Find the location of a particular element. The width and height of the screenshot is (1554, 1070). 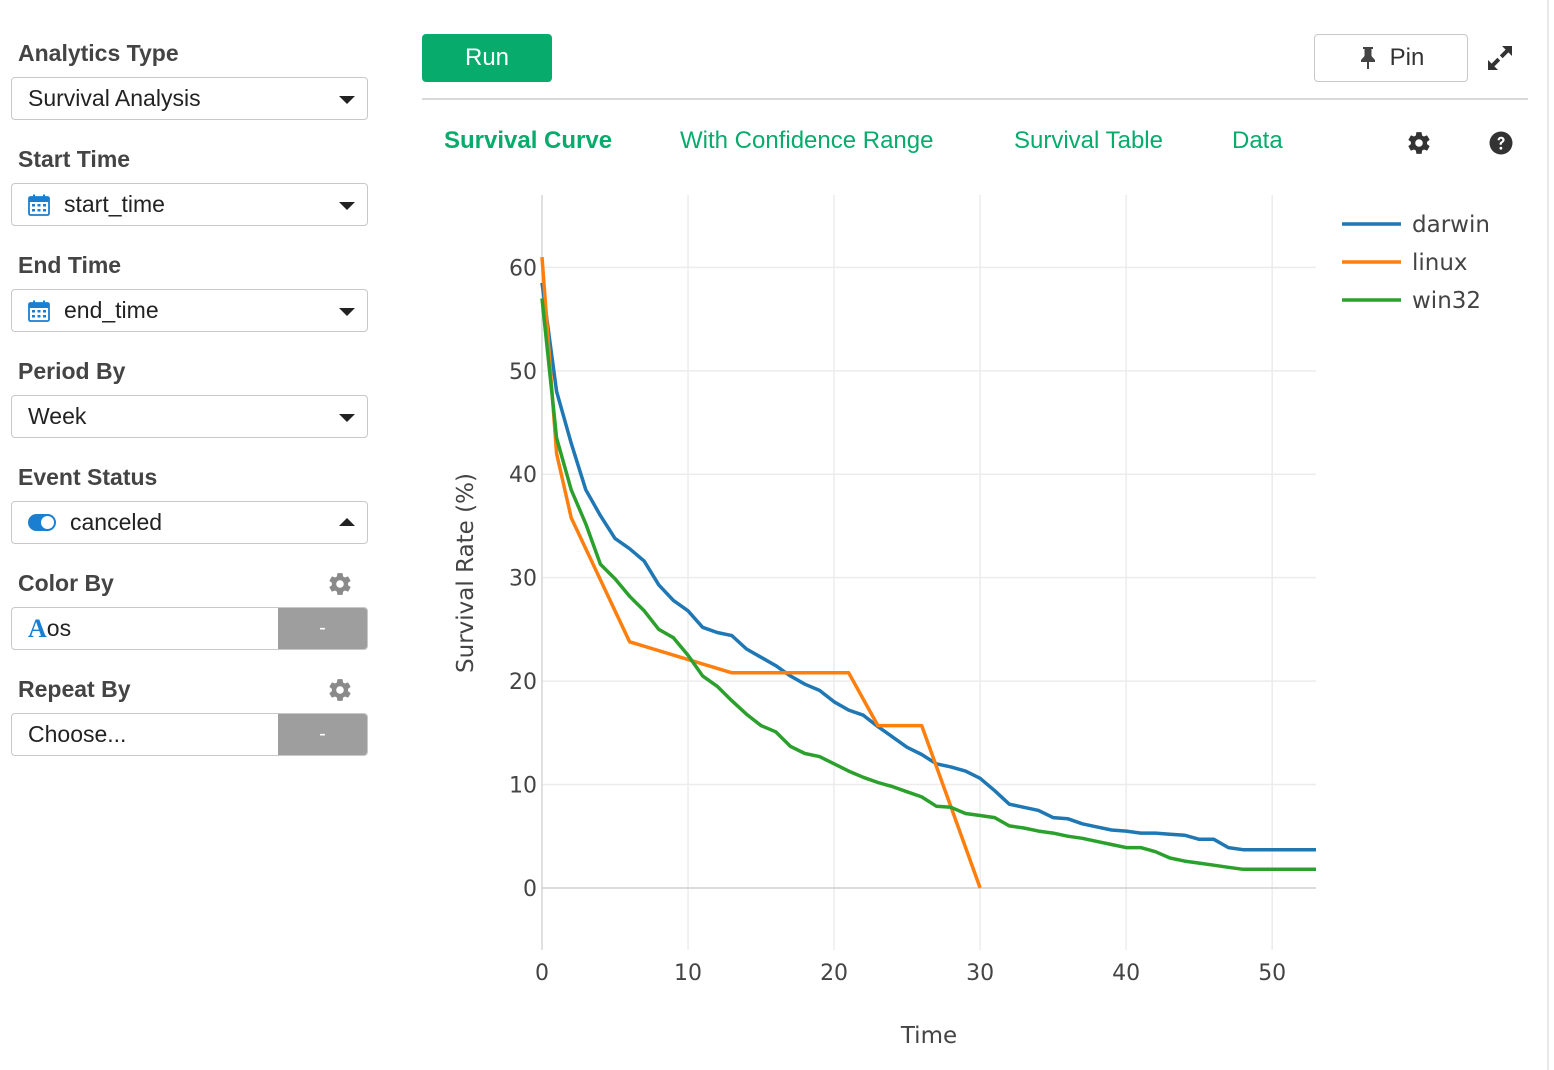

help-icon is located at coordinates (1501, 143).